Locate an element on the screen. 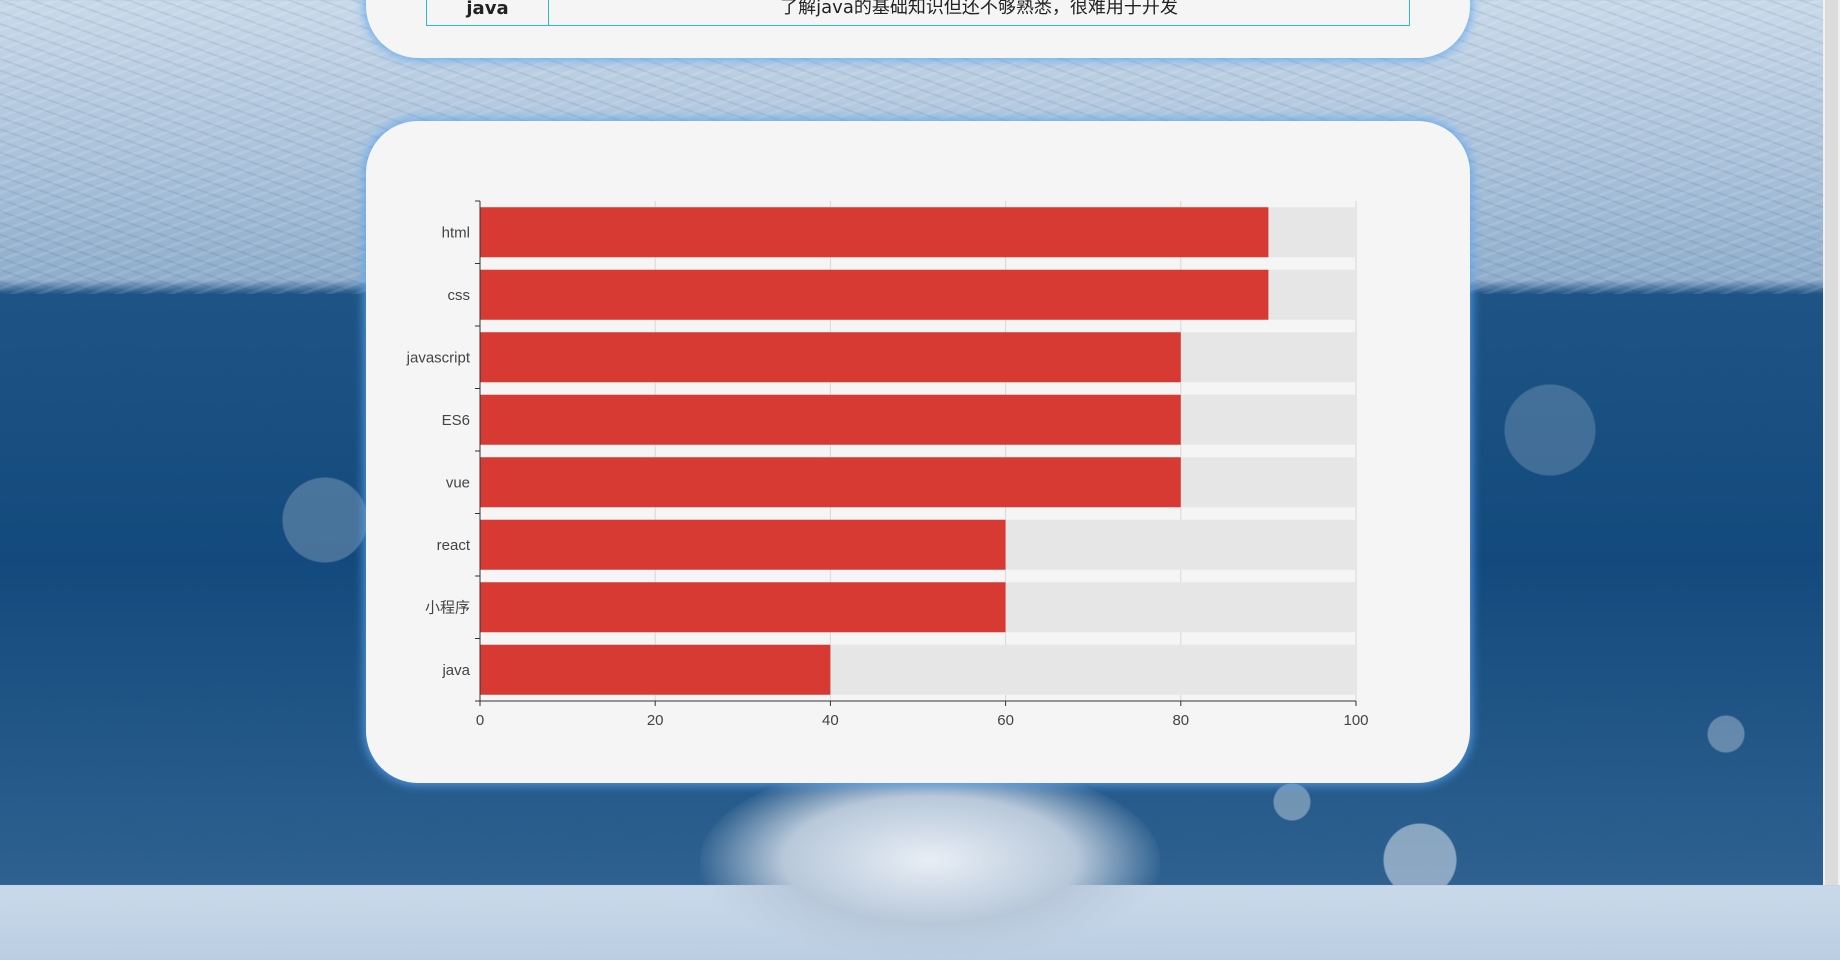 The height and width of the screenshot is (960, 1840). skill-description-cell: 了解java的基础知识但还不够熟悉，很难用于开发 is located at coordinates (979, 9).